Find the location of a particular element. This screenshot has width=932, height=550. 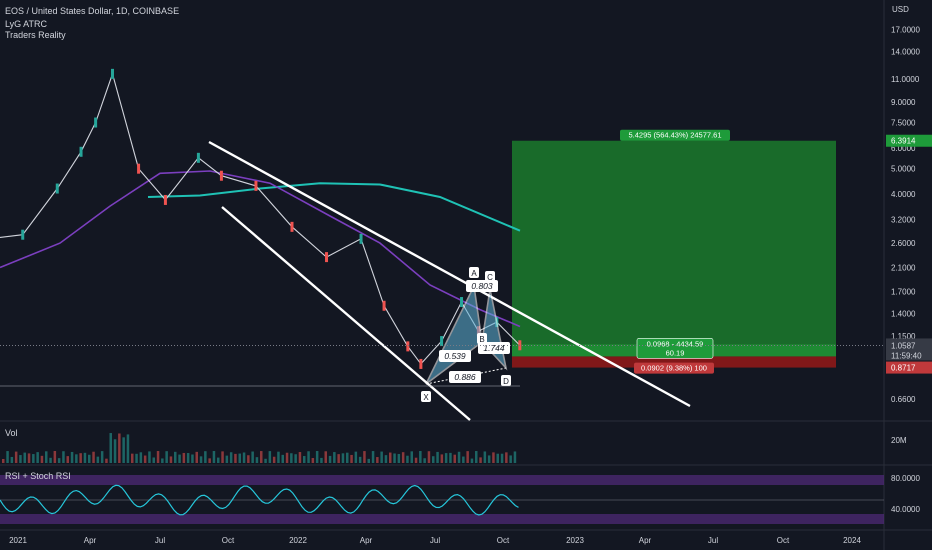

volume-axis-tick: 20M is located at coordinates (899, 440).